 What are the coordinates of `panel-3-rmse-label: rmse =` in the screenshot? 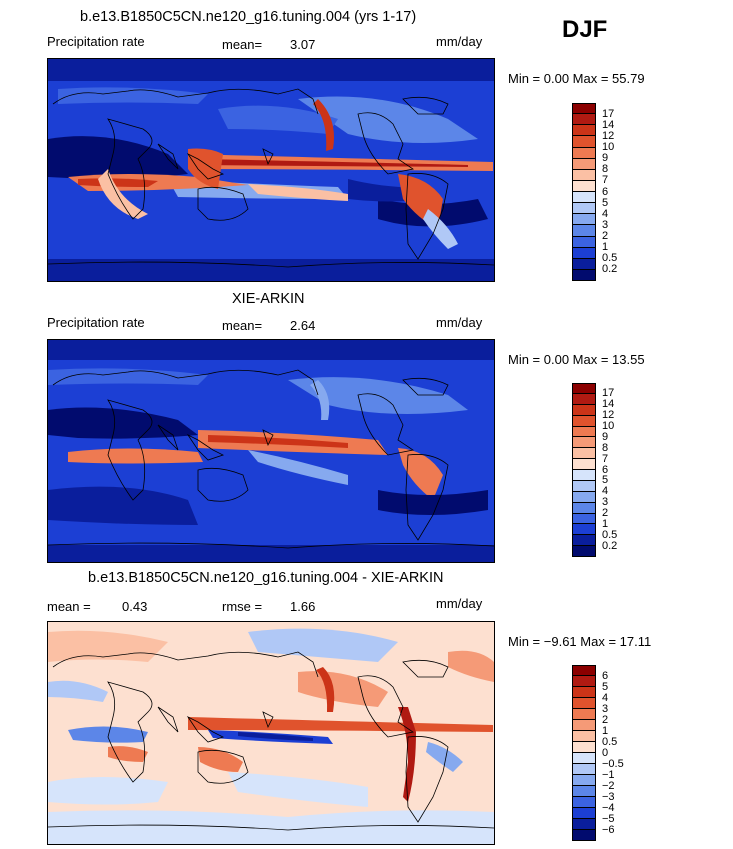 It's located at (242, 606).